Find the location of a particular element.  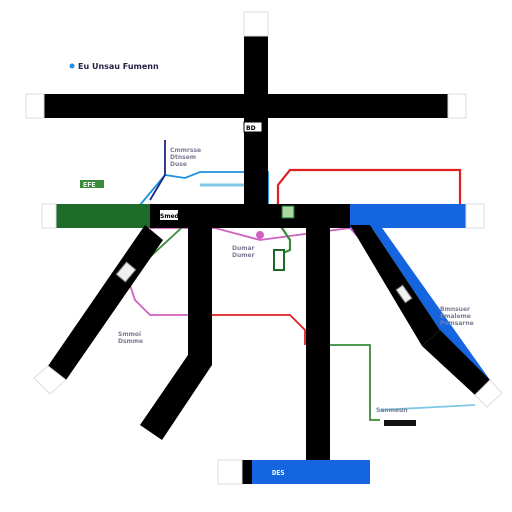

top-bar-right-cap is located at coordinates (457, 106).